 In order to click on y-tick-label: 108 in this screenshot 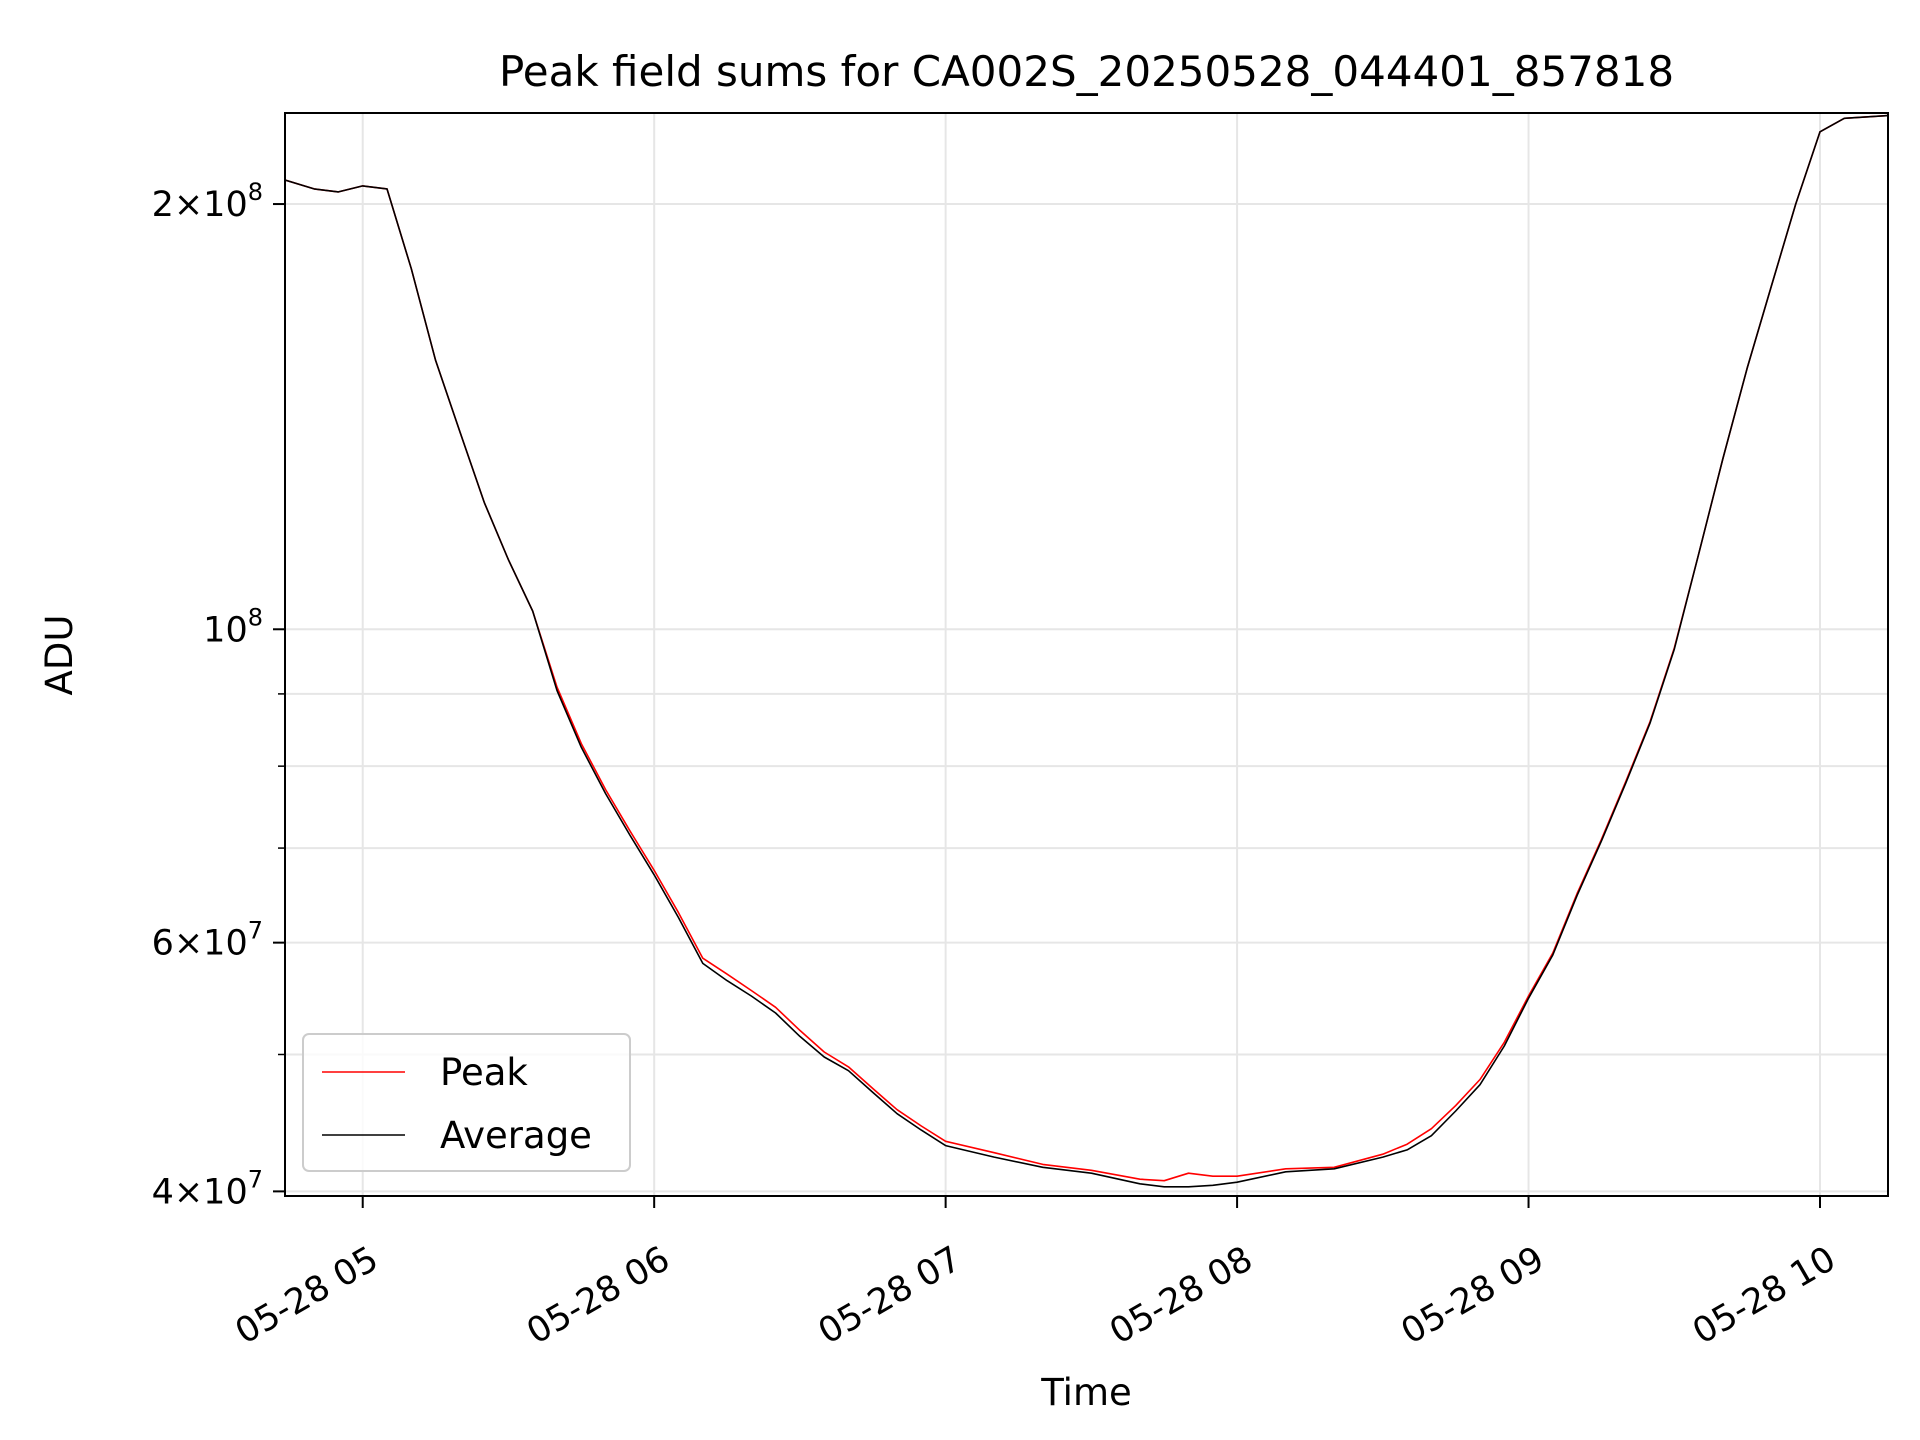, I will do `click(233, 626)`.